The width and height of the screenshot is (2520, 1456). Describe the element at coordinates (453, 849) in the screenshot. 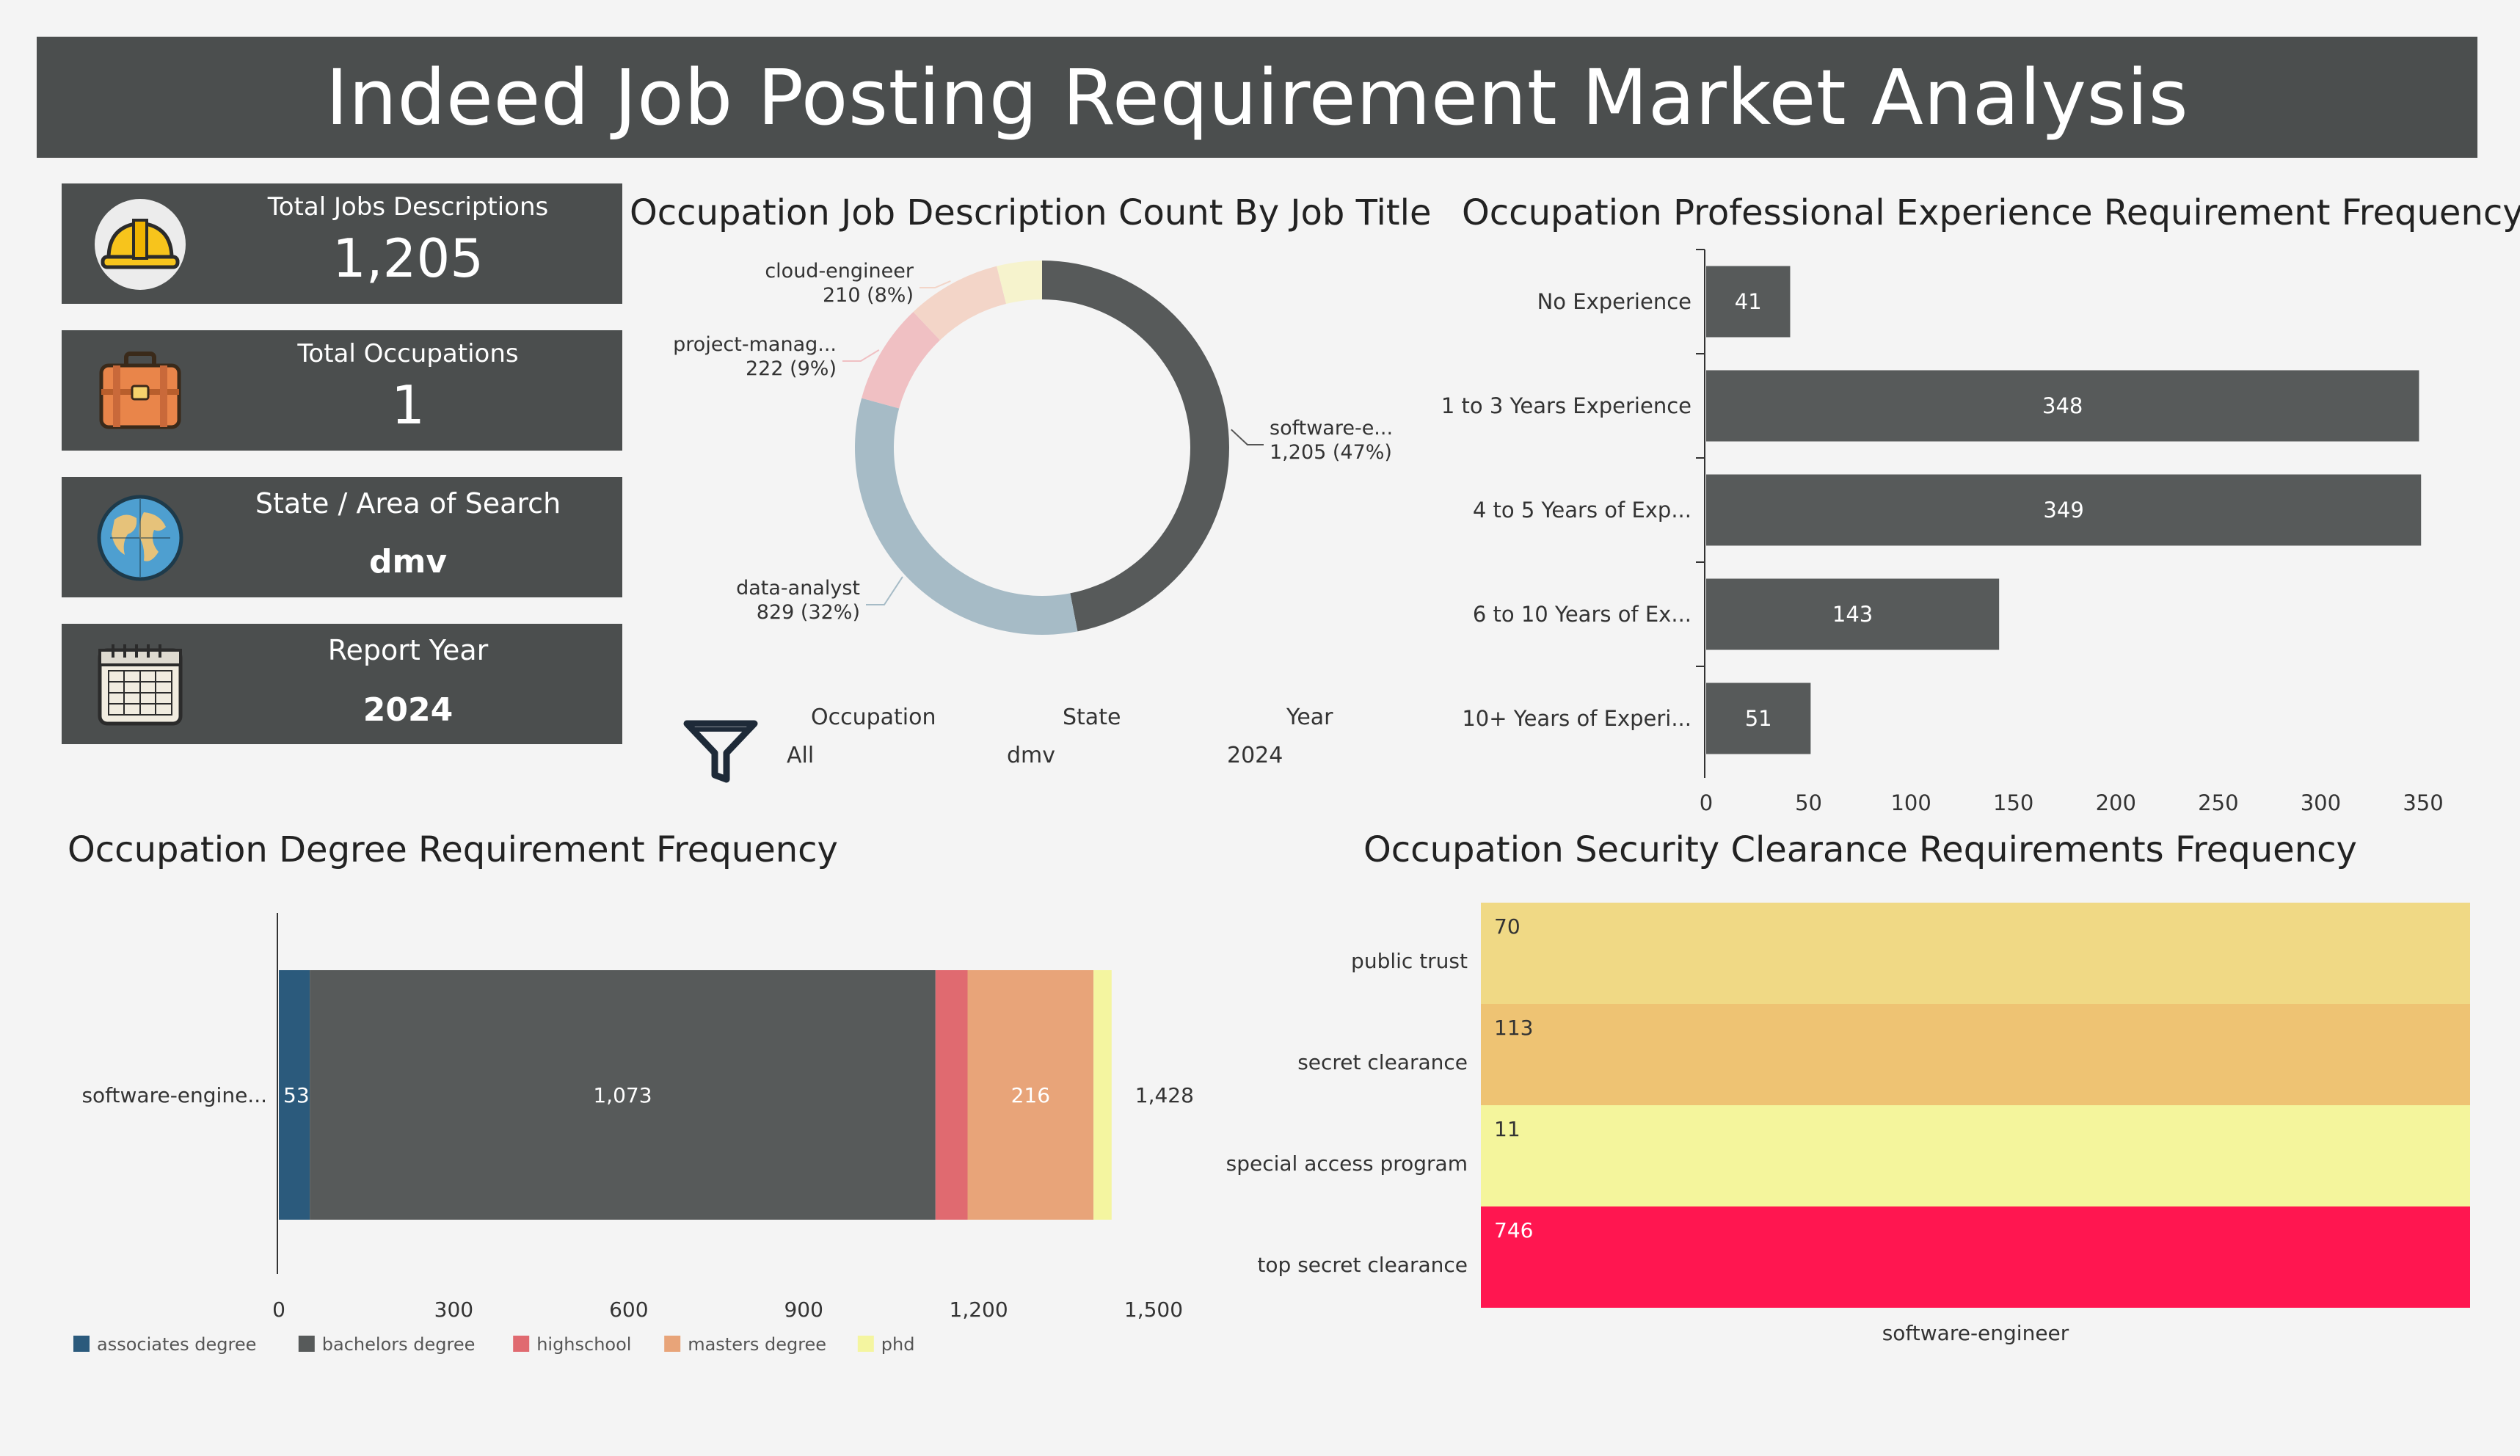

I see `degree-chart-title: Occupation Degree Requirement Frequency` at that location.